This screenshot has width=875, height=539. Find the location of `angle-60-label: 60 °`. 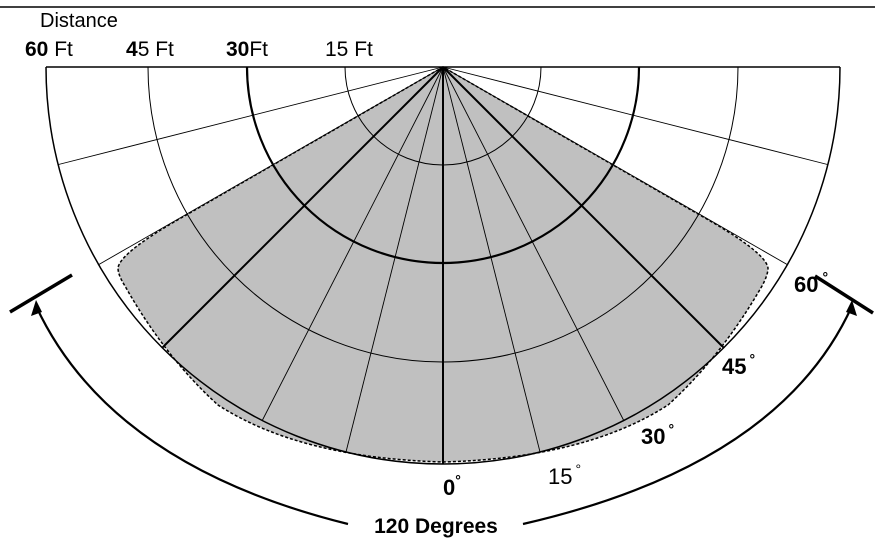

angle-60-label: 60 ° is located at coordinates (811, 283).